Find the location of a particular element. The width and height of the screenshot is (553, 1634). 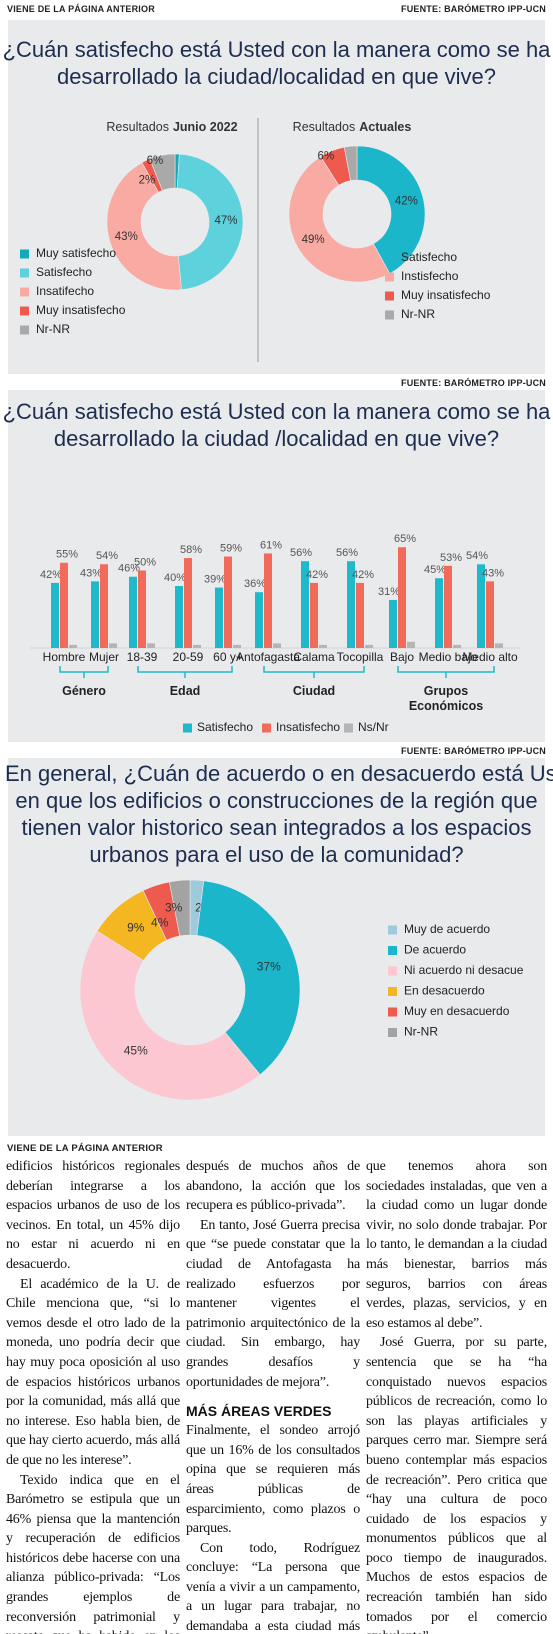

data-label: 59% is located at coordinates (231, 548).